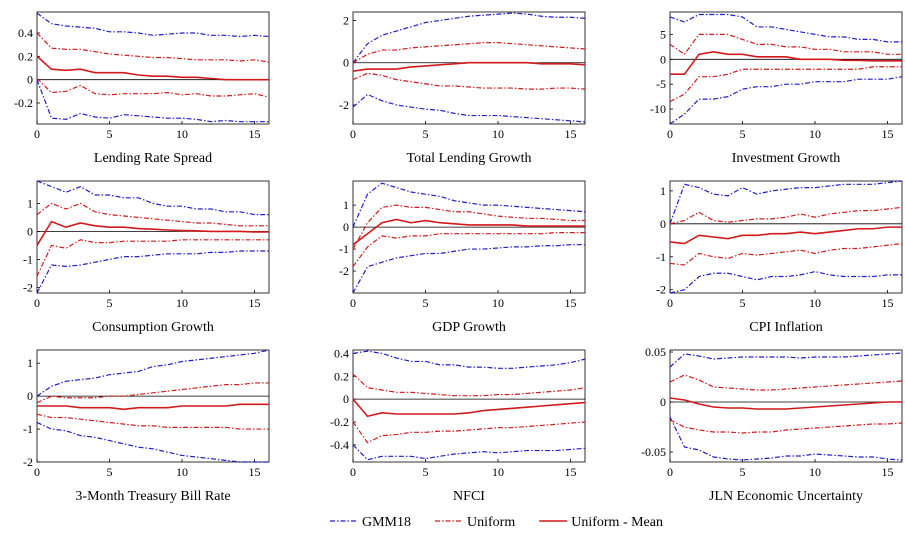  Describe the element at coordinates (341, 376) in the screenshot. I see `y-tick-label: 0.2` at that location.